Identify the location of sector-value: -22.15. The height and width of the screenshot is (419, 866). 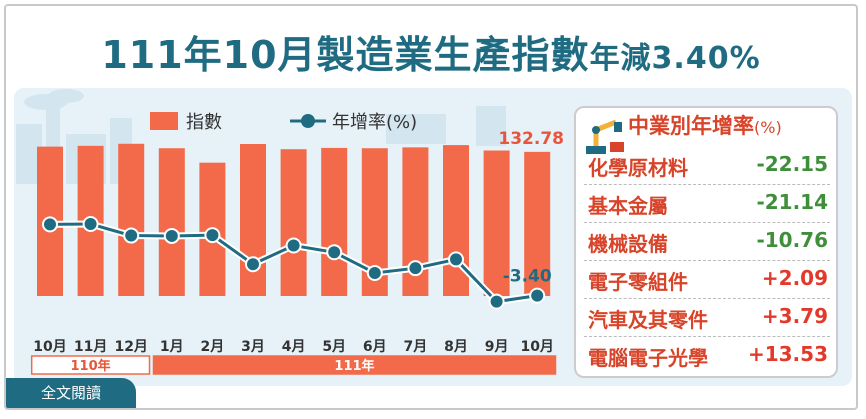
(792, 164).